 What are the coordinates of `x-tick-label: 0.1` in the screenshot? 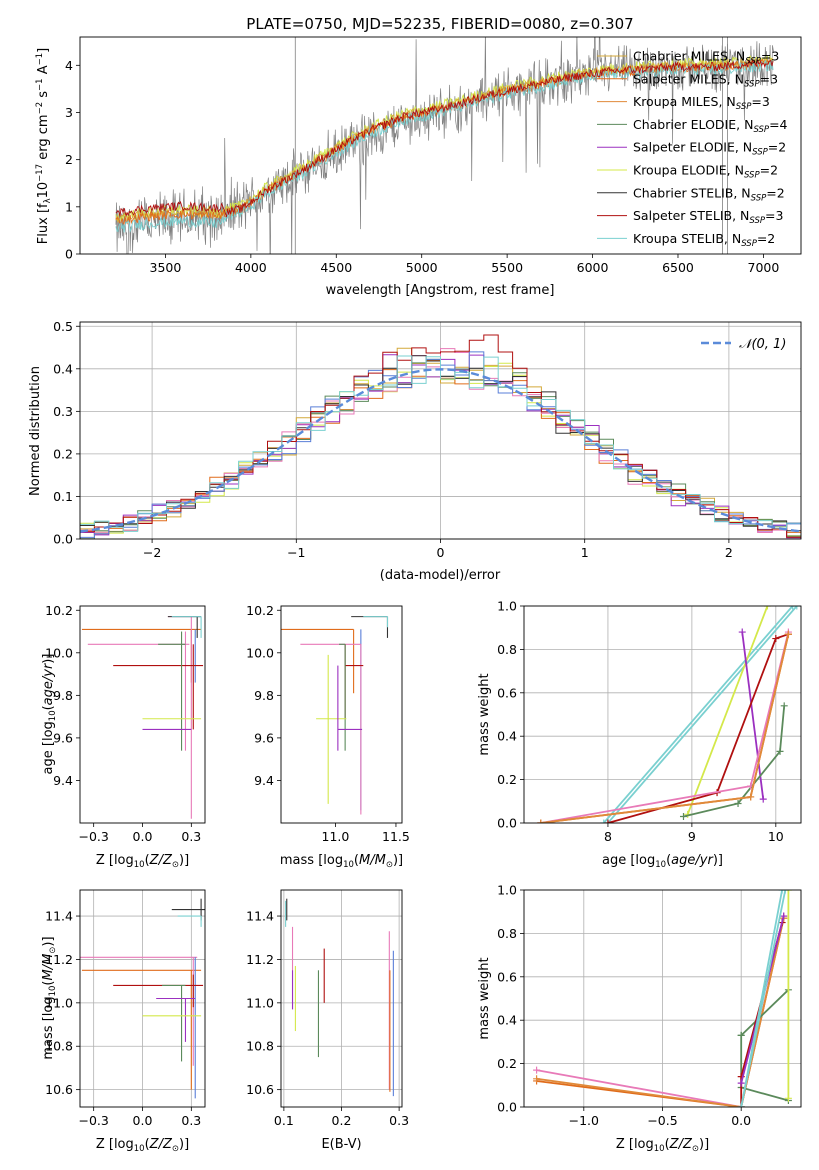 It's located at (284, 1120).